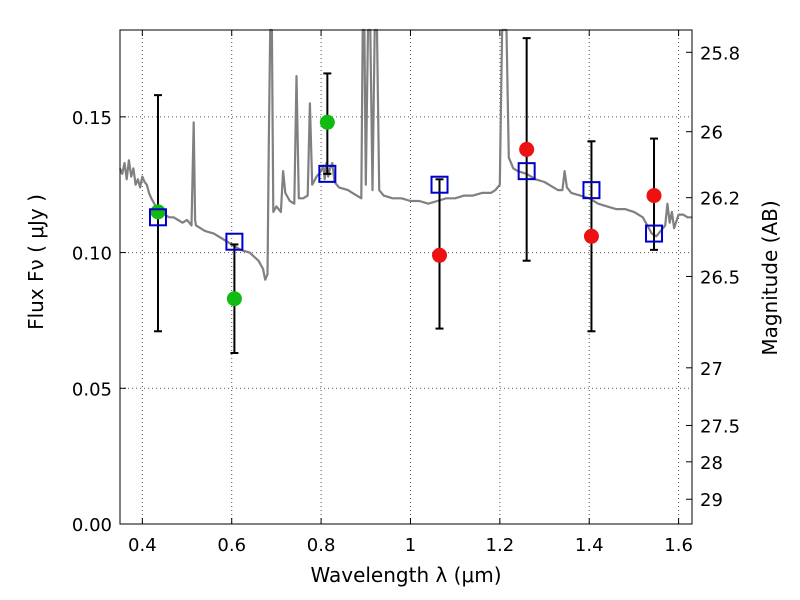 The height and width of the screenshot is (600, 800). Describe the element at coordinates (770, 277) in the screenshot. I see `right-y-axis-title: Magnitude (AB)` at that location.